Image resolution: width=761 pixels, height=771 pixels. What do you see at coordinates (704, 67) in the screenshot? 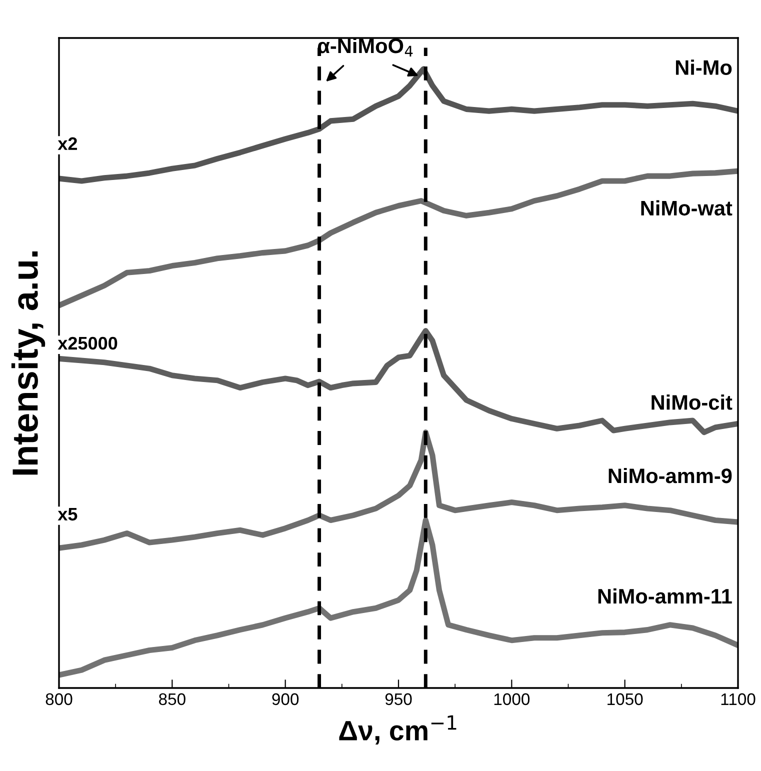
I see `series-label: Ni-Mo` at bounding box center [704, 67].